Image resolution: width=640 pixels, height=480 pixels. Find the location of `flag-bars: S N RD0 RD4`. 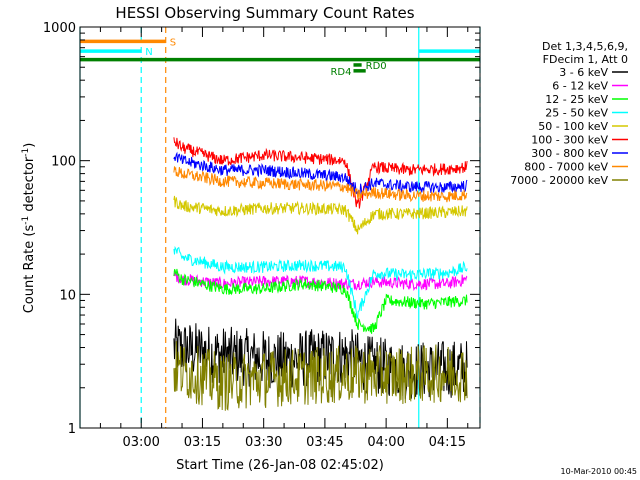

flag-bars: S N RD0 RD4 is located at coordinates (280, 57).